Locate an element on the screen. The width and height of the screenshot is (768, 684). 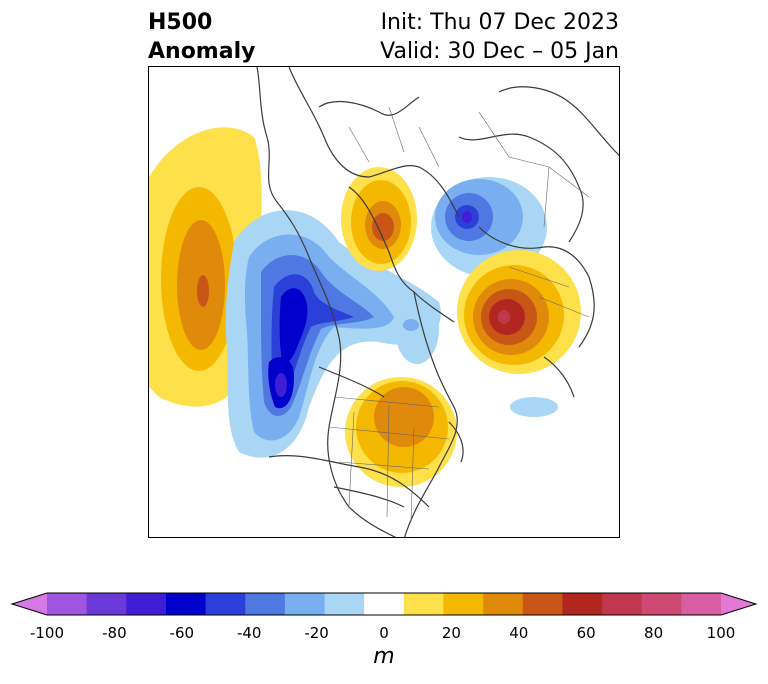
colorbar-extend-max is located at coordinates (738, 604).